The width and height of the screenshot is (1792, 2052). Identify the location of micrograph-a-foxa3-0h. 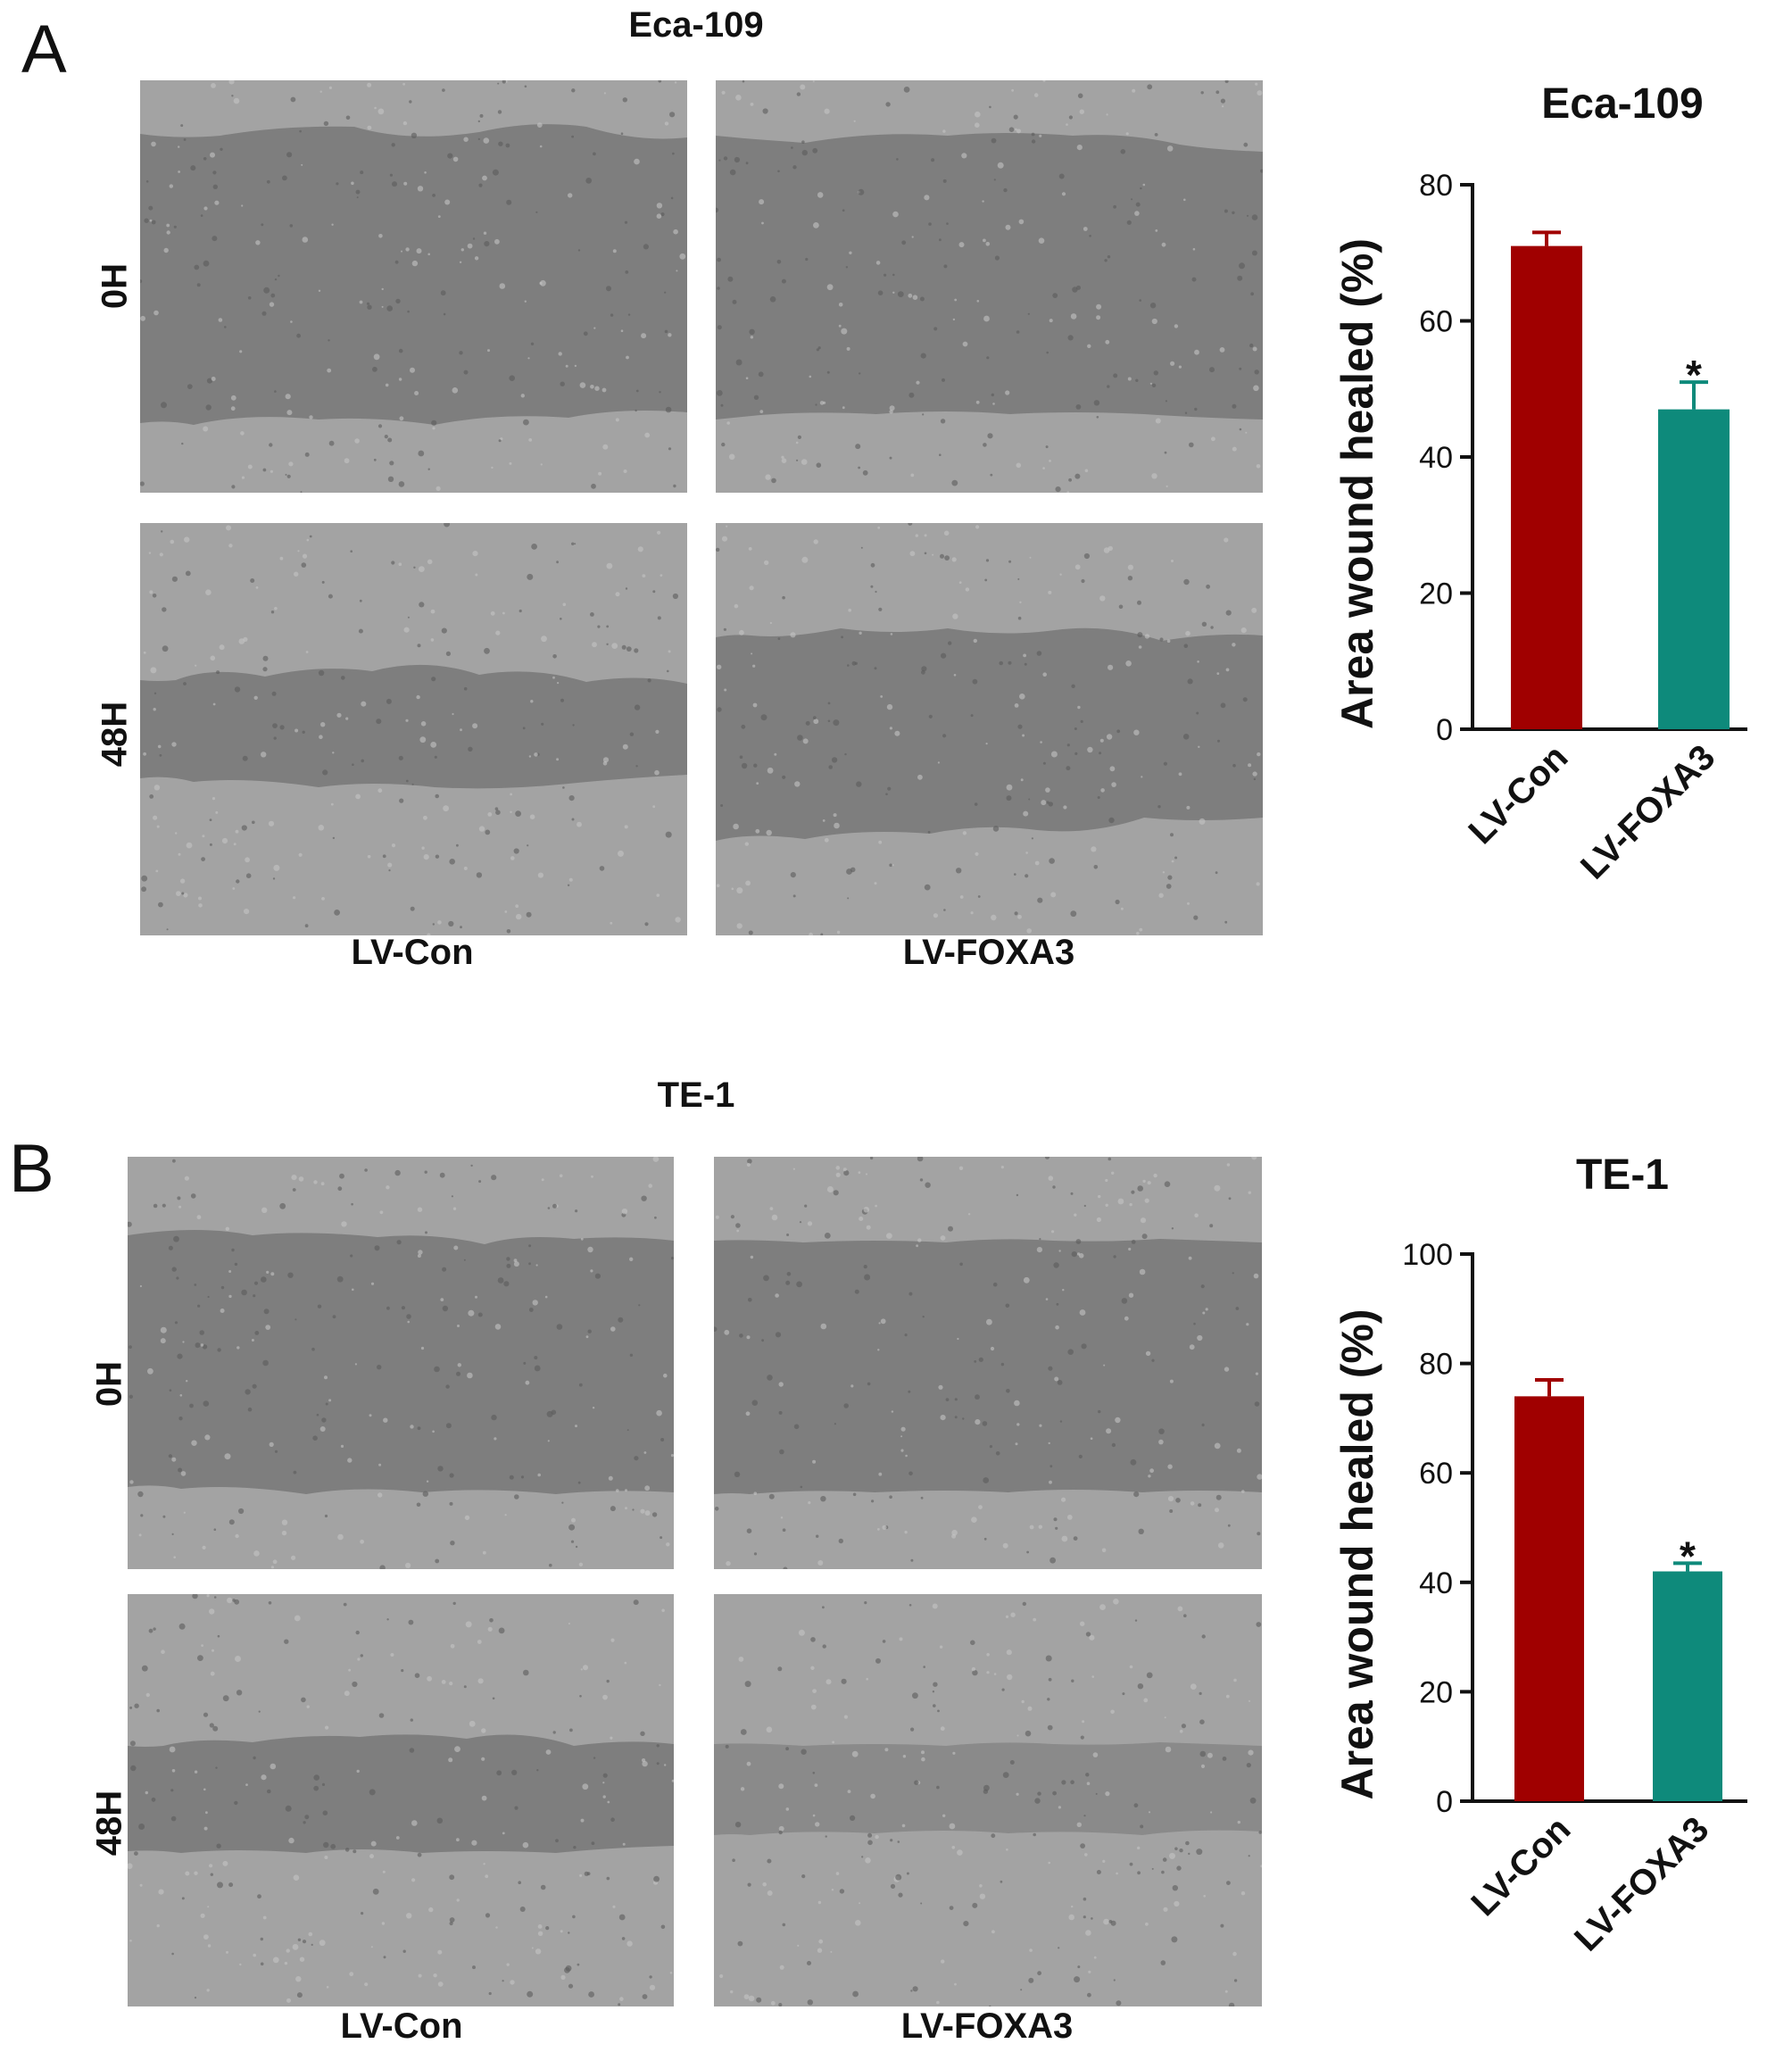
(989, 287).